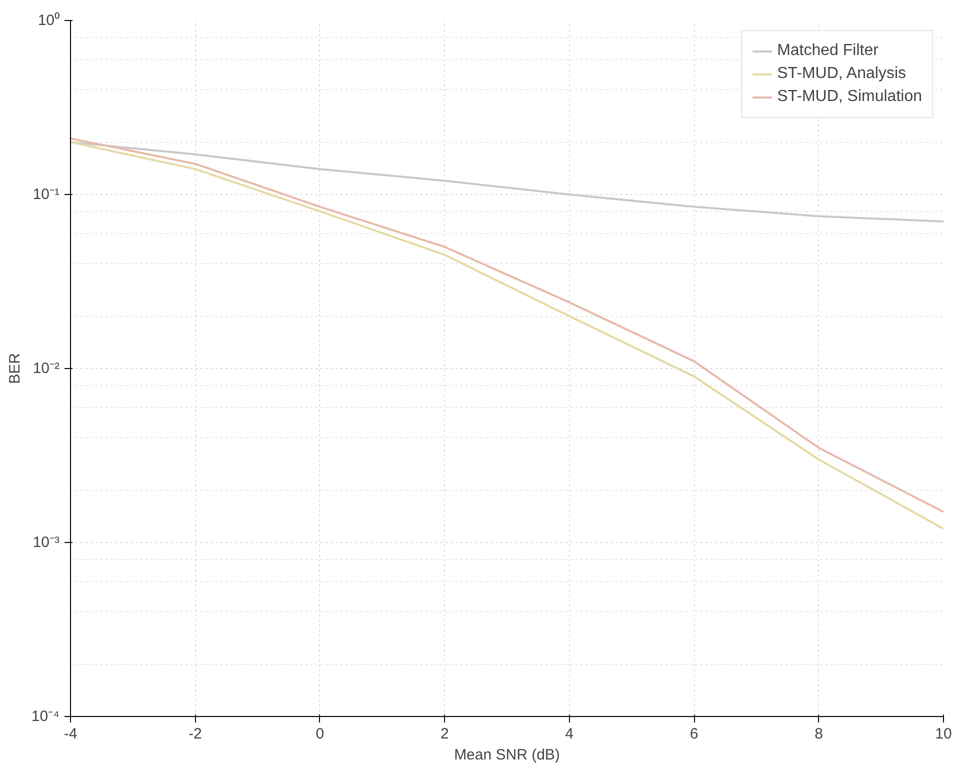 This screenshot has height=776, width=963. I want to click on x-tick-label: 4, so click(569, 734).